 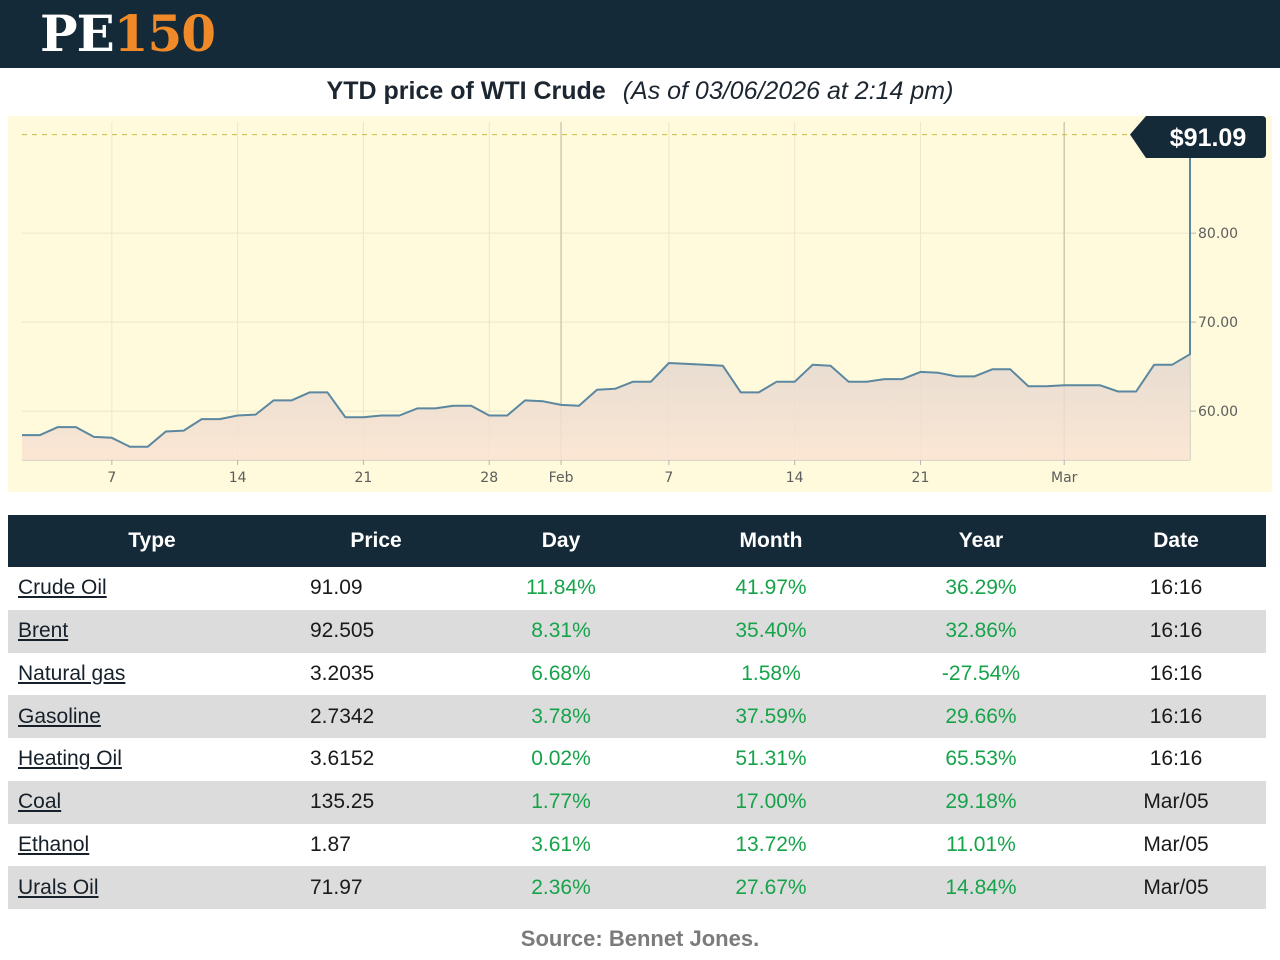 I want to click on day-change-cell: 11.84%, so click(x=561, y=588).